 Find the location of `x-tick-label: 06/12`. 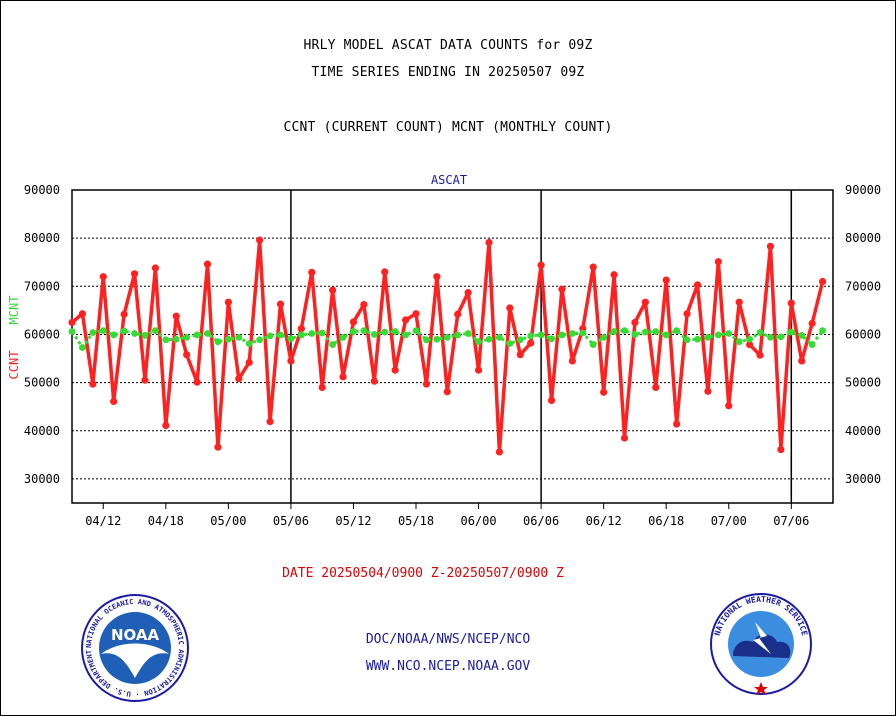

x-tick-label: 06/12 is located at coordinates (604, 521).